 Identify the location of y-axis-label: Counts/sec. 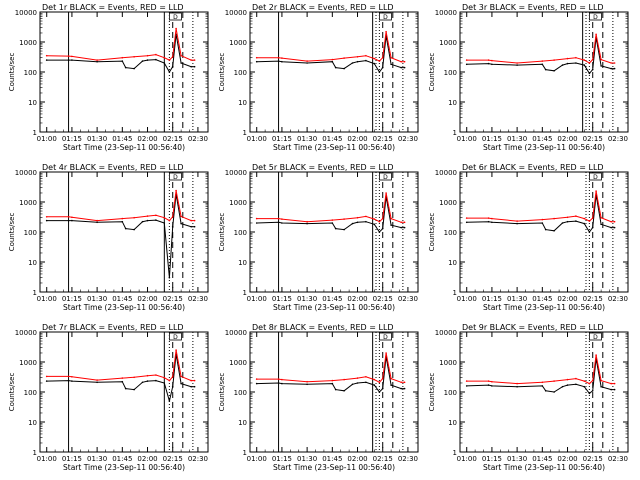
(432, 232).